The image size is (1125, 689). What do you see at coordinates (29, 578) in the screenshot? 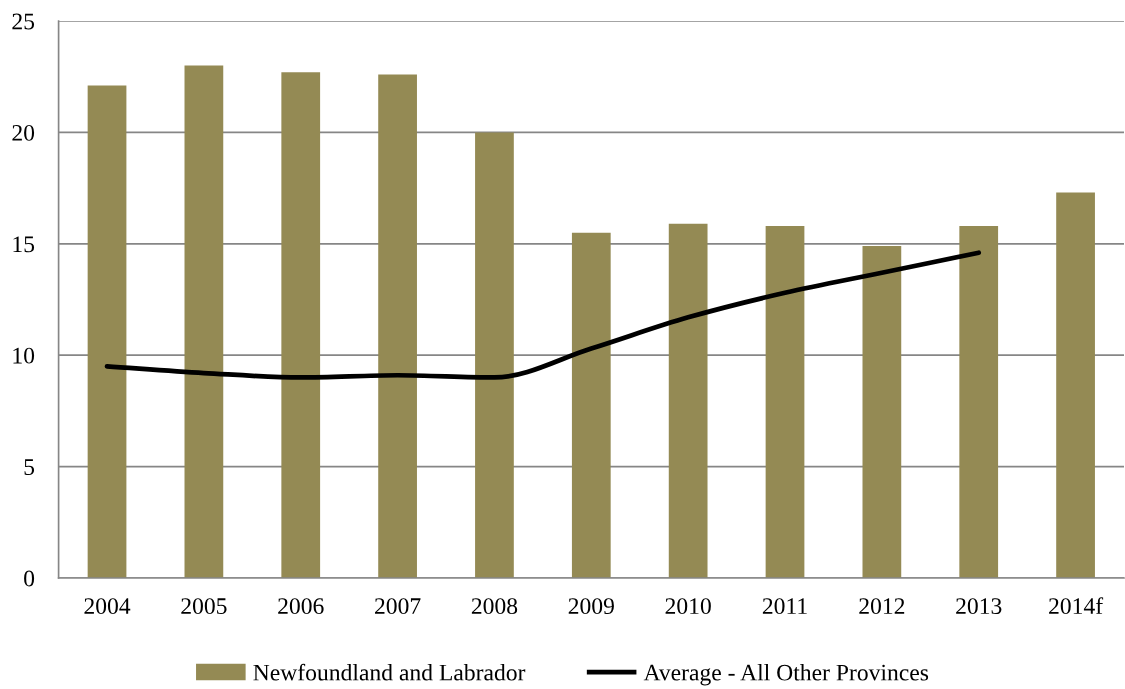
I see `y-tick-label: 0` at bounding box center [29, 578].